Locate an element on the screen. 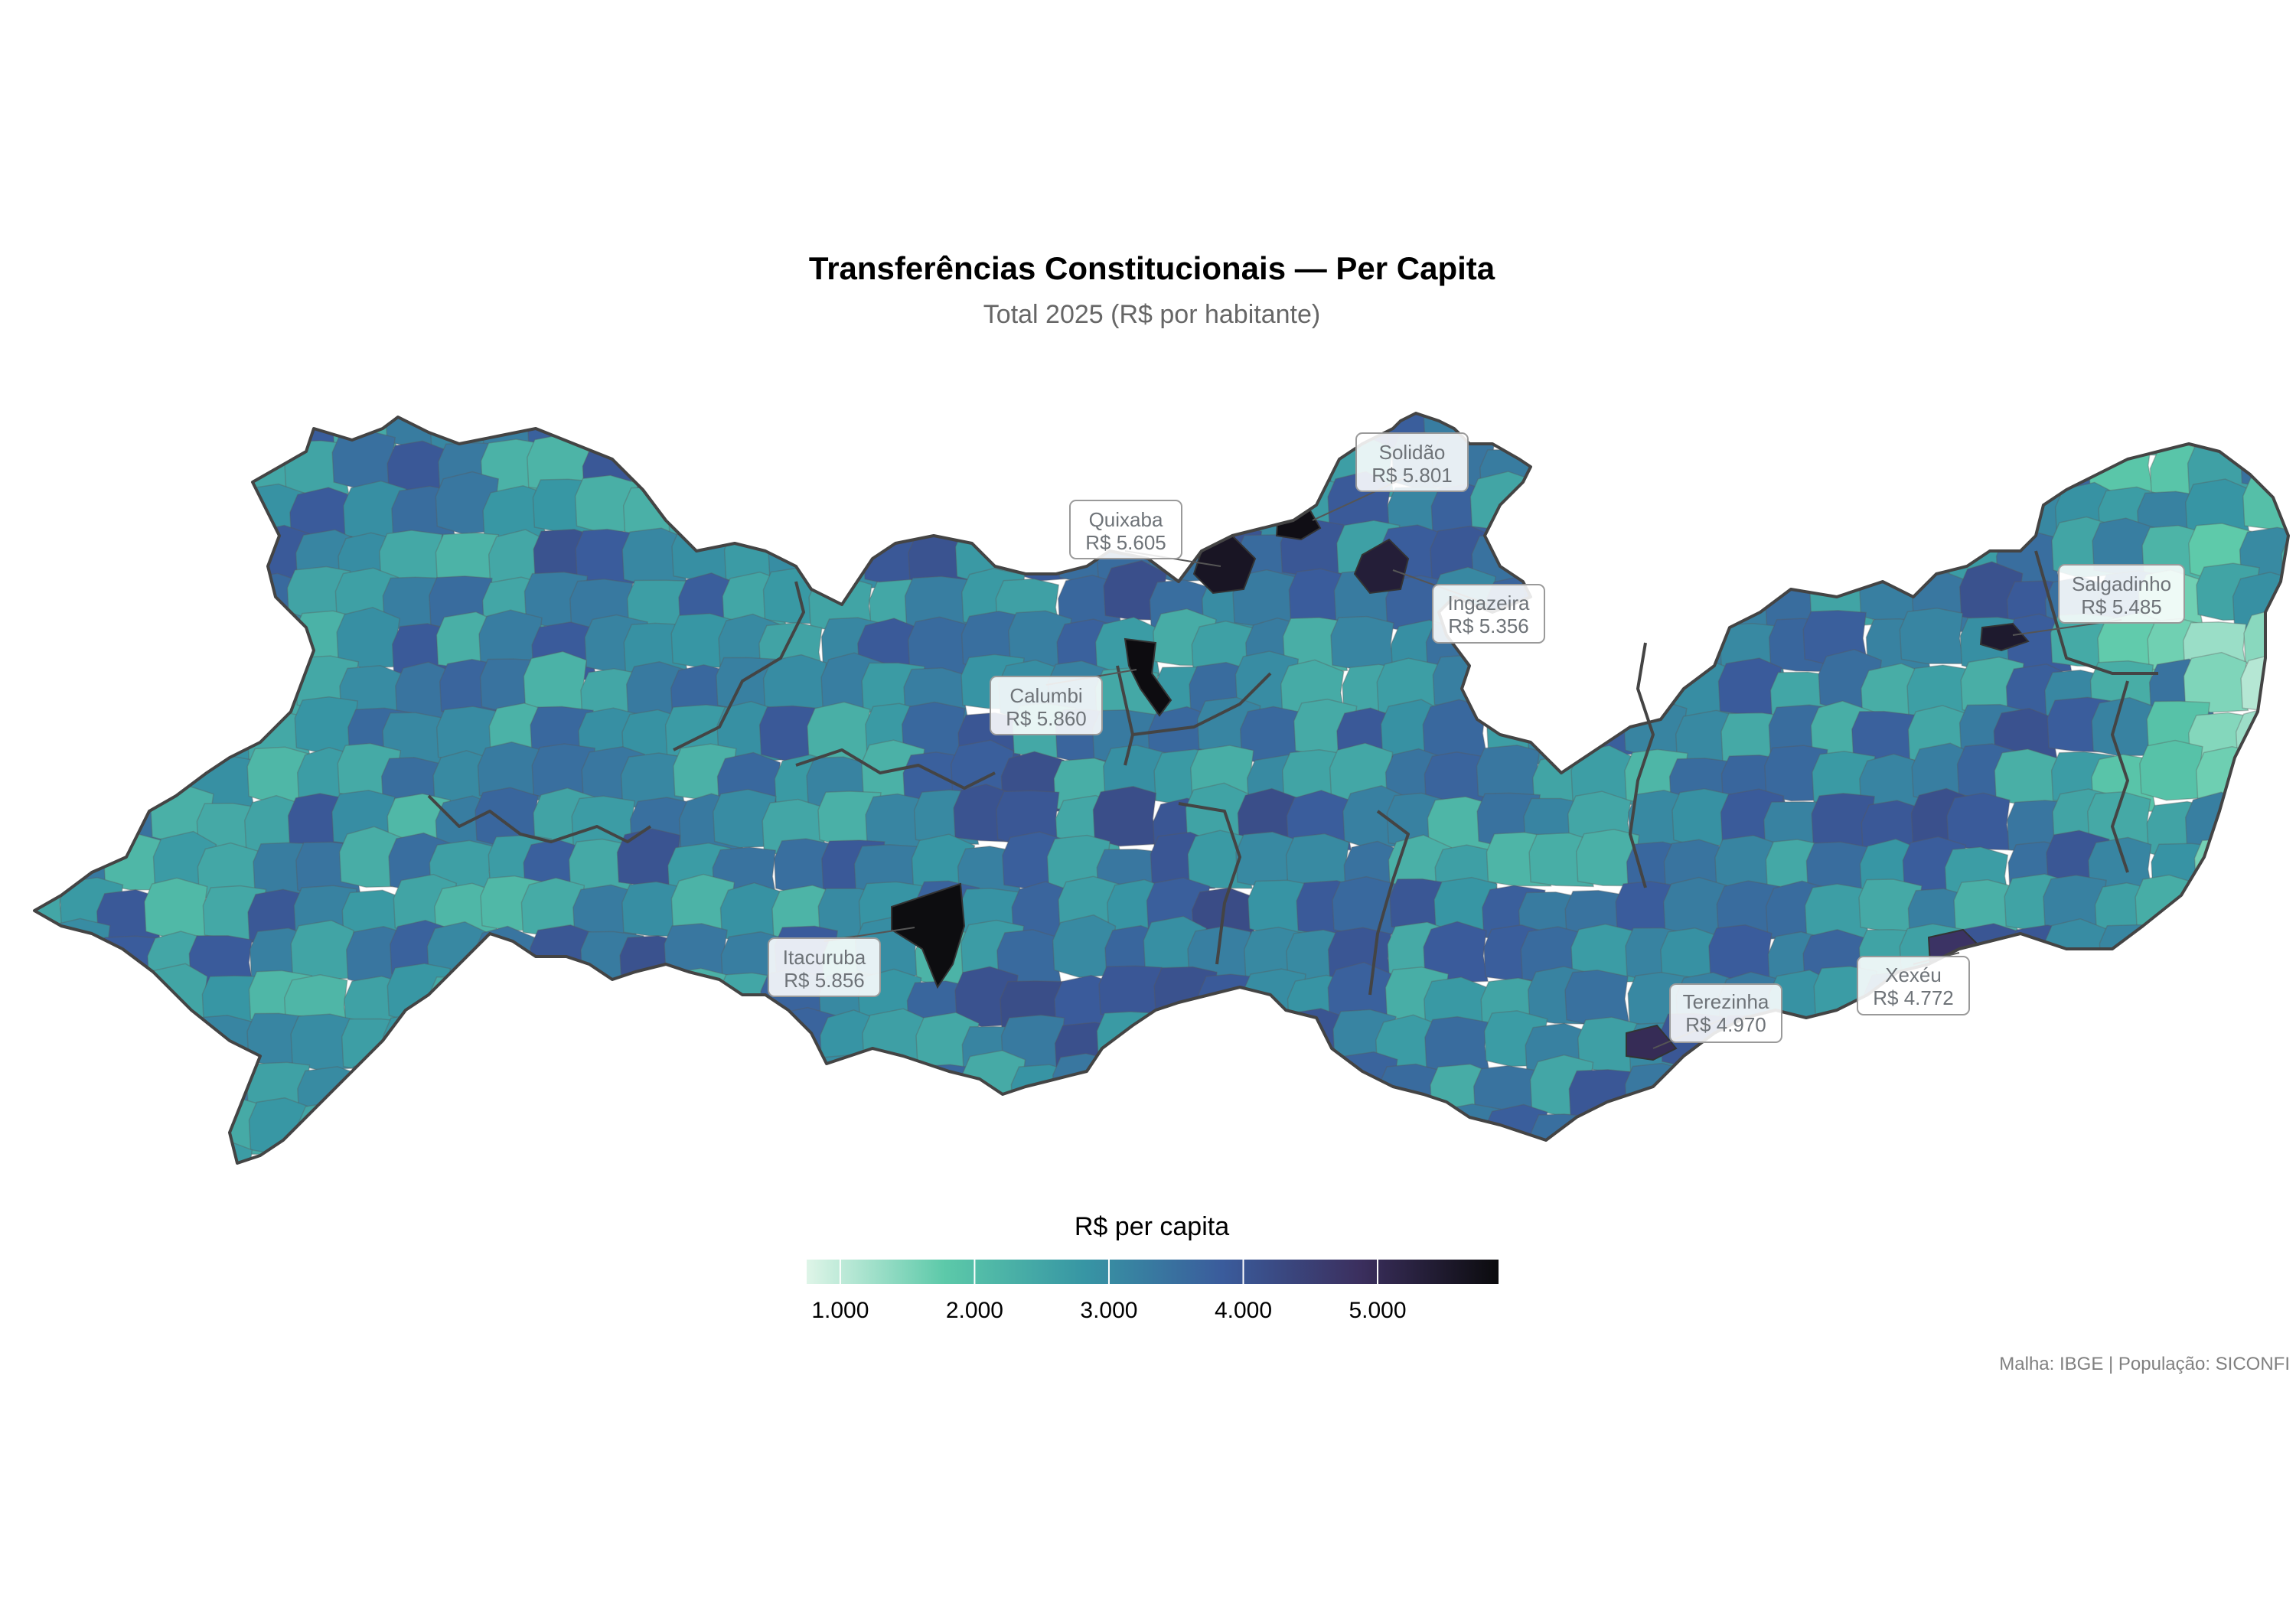  legend-tick-label: 2.000 is located at coordinates (974, 1310).